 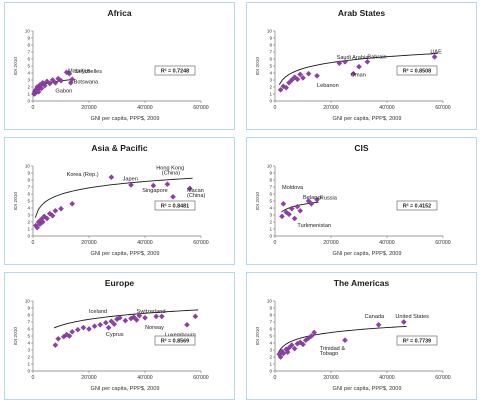 I want to click on chart-1-y-tick-label: 7, so click(x=270, y=52).